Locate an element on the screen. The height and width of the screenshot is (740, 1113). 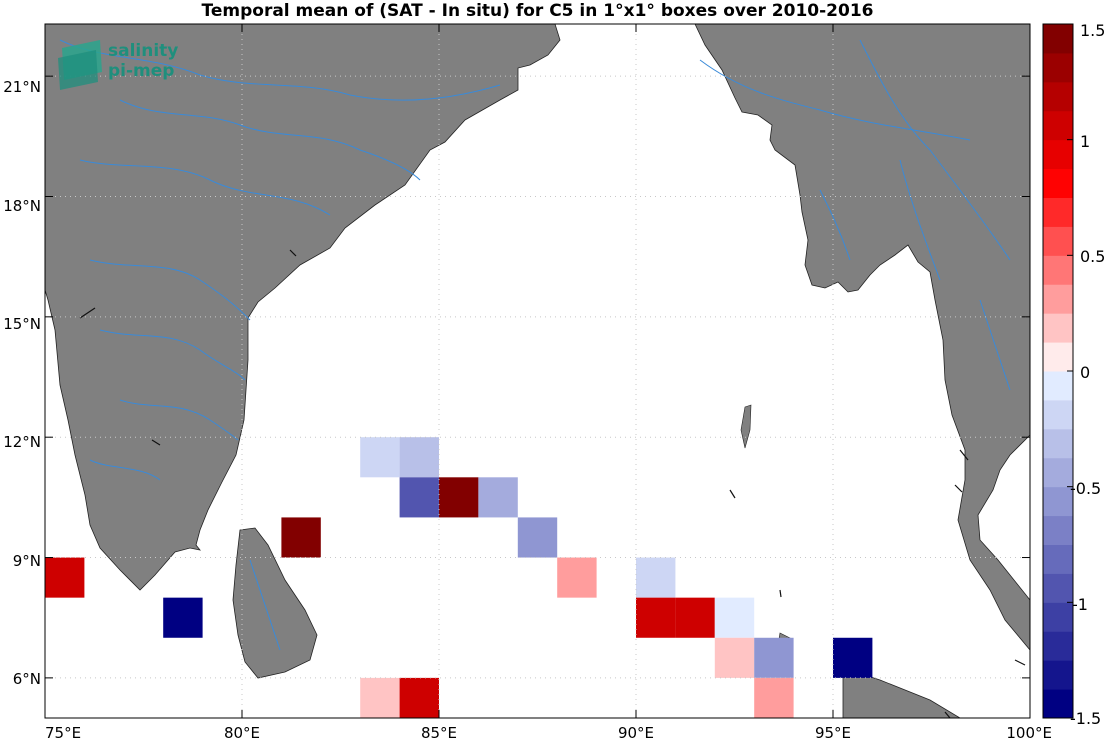
colorbar-tick-label: 0 is located at coordinates (1085, 372).